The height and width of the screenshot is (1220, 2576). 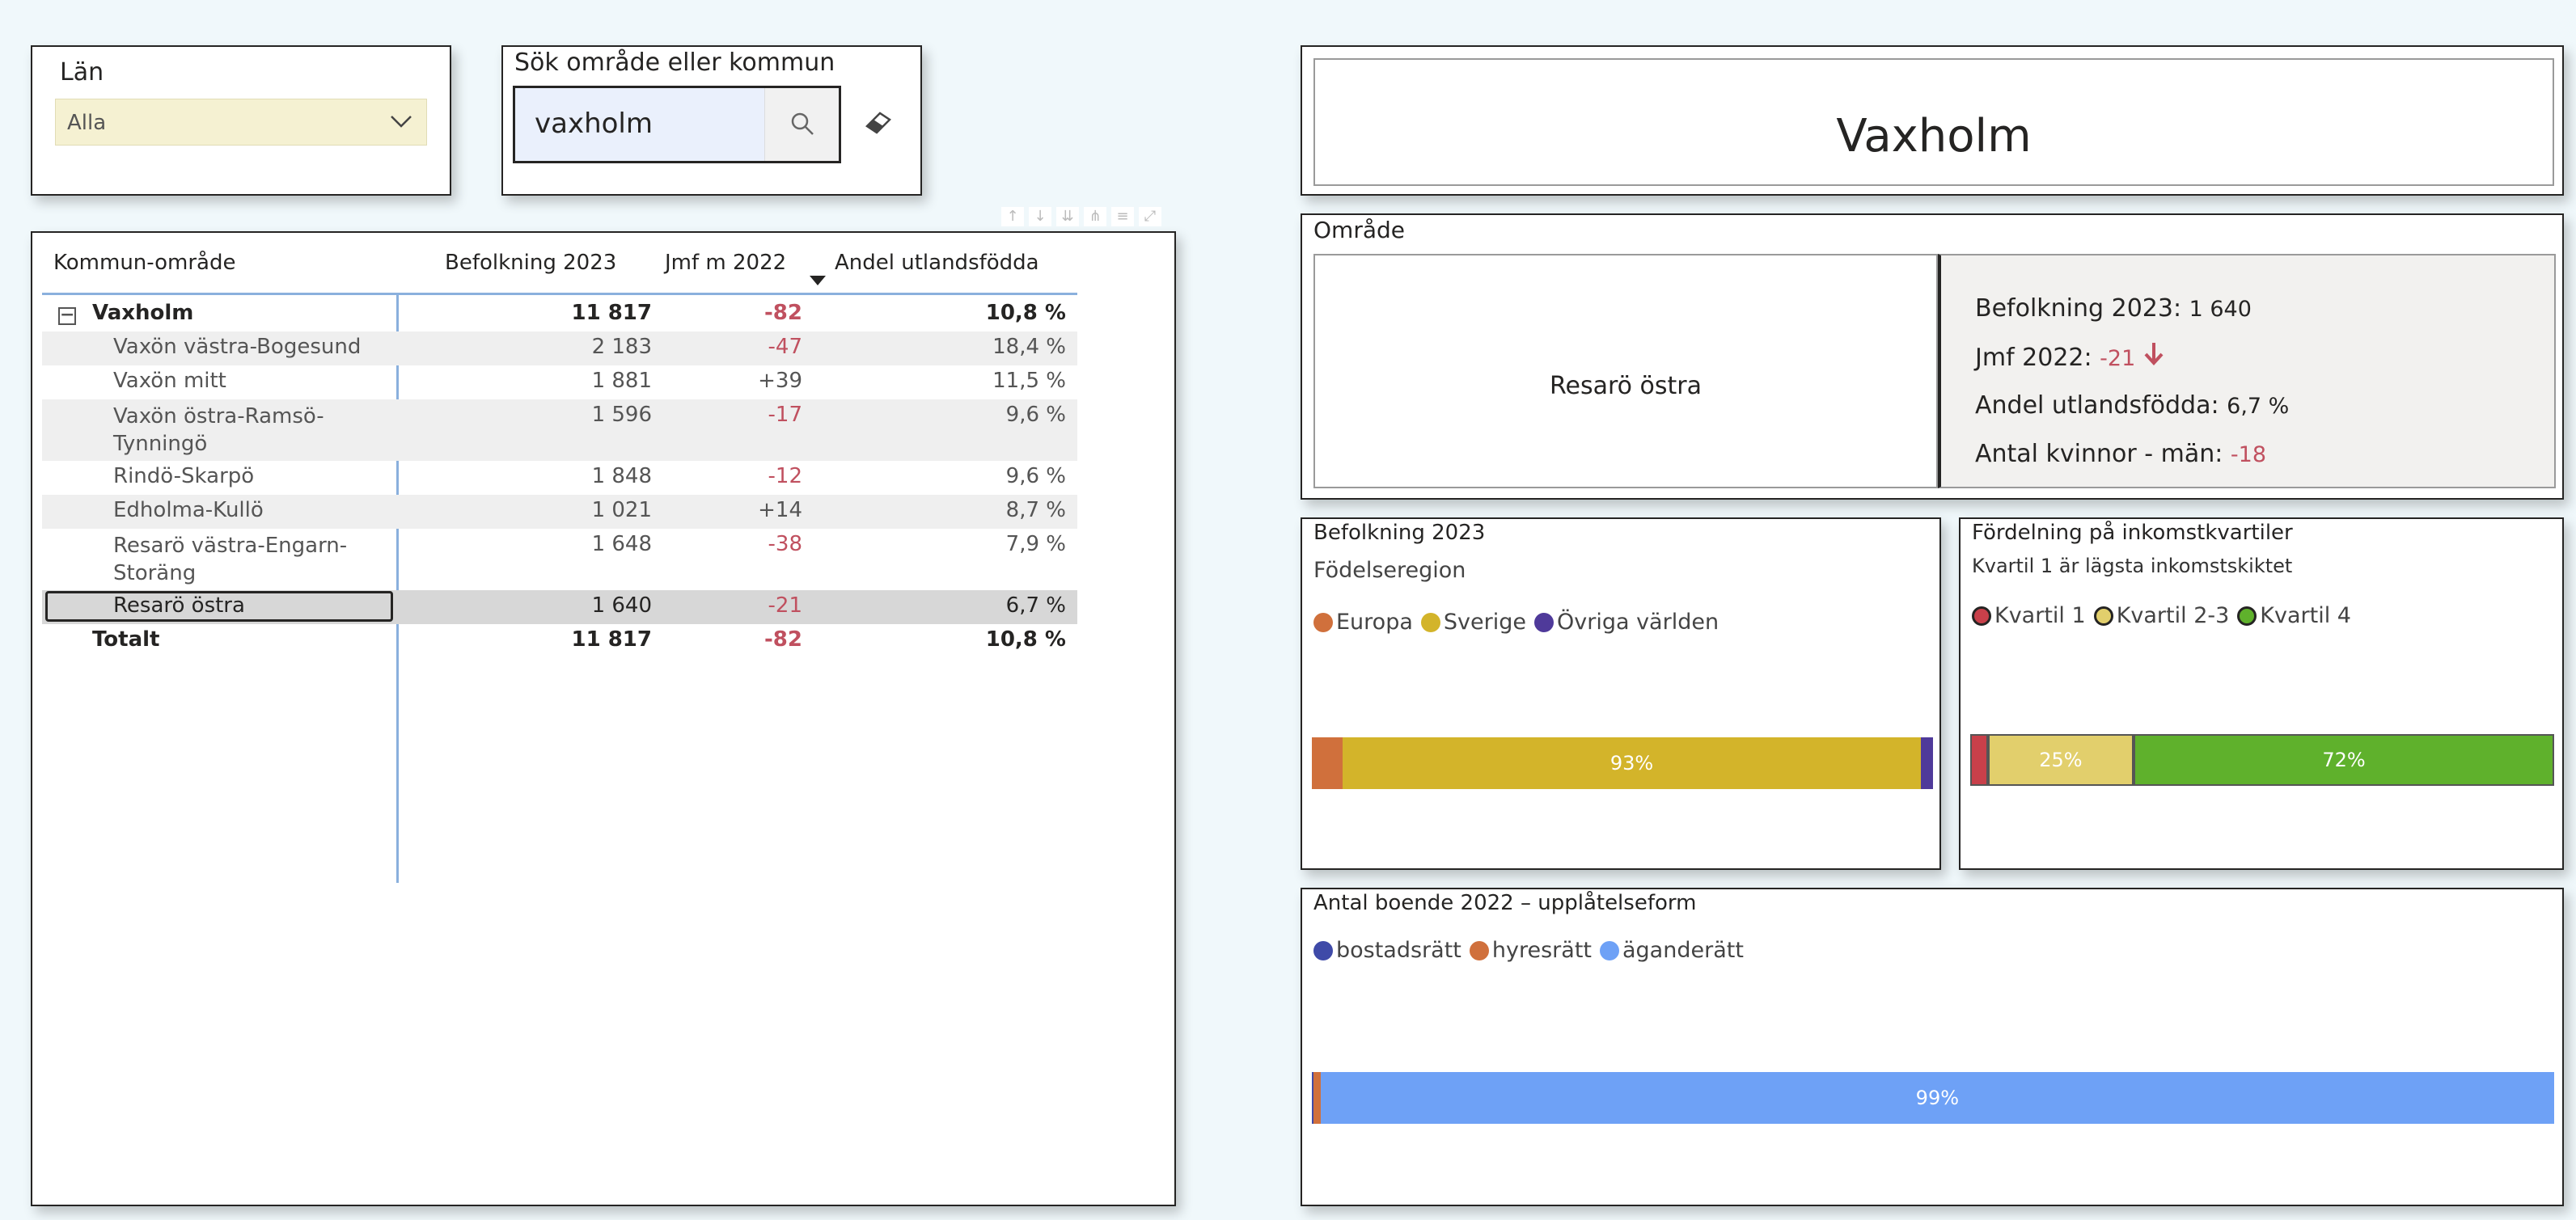 I want to click on birth-chart-subtitle: Födelseregion, so click(x=1390, y=570).